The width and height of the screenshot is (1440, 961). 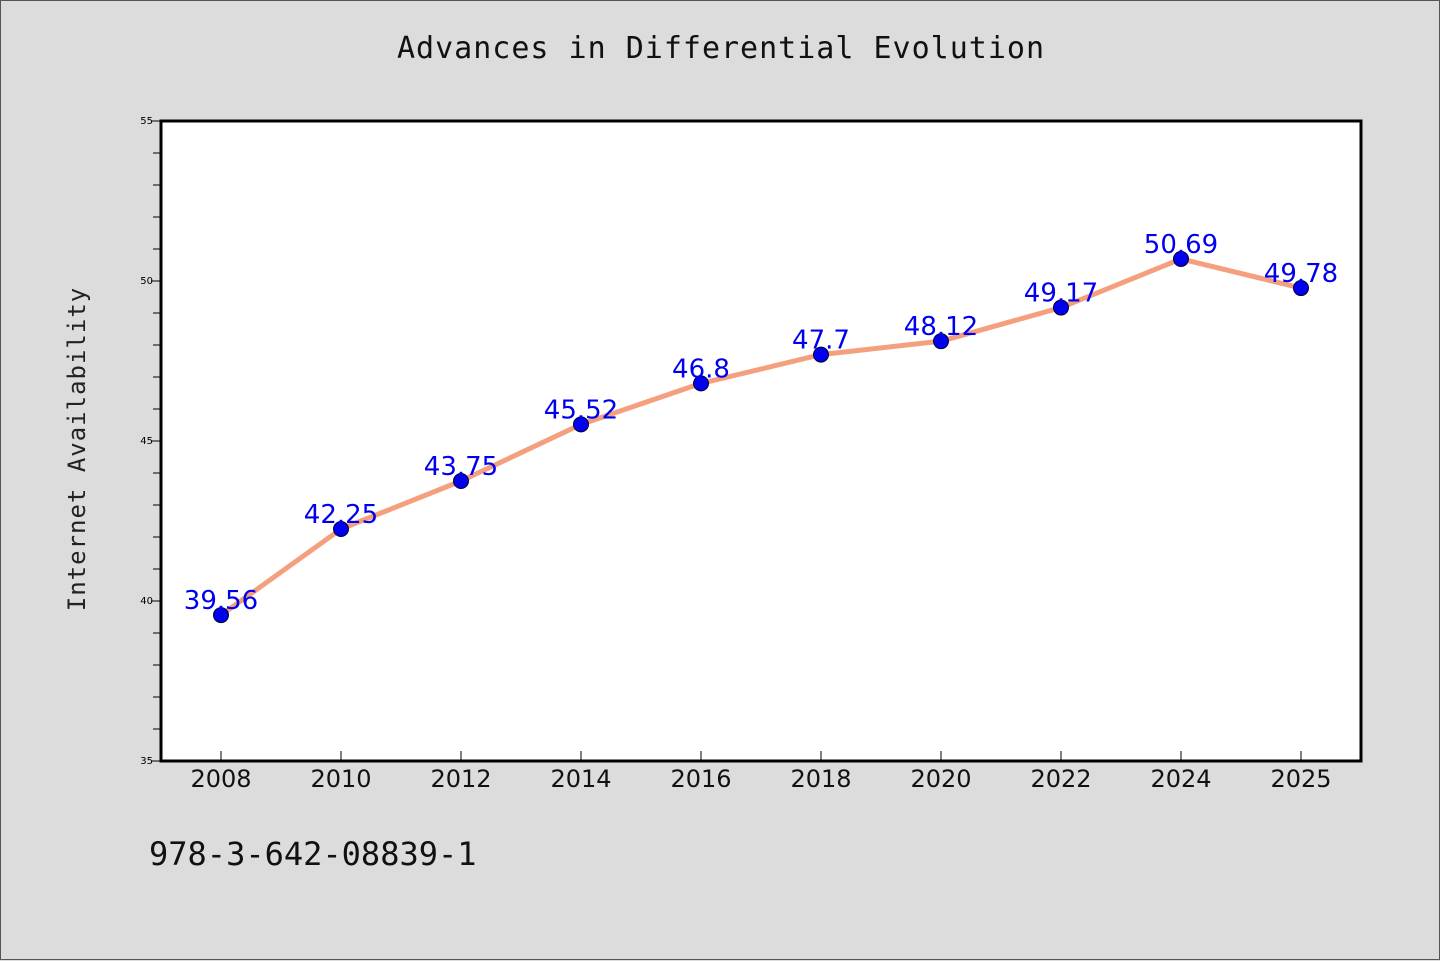 I want to click on y-tick-label: 45, so click(x=146, y=441).